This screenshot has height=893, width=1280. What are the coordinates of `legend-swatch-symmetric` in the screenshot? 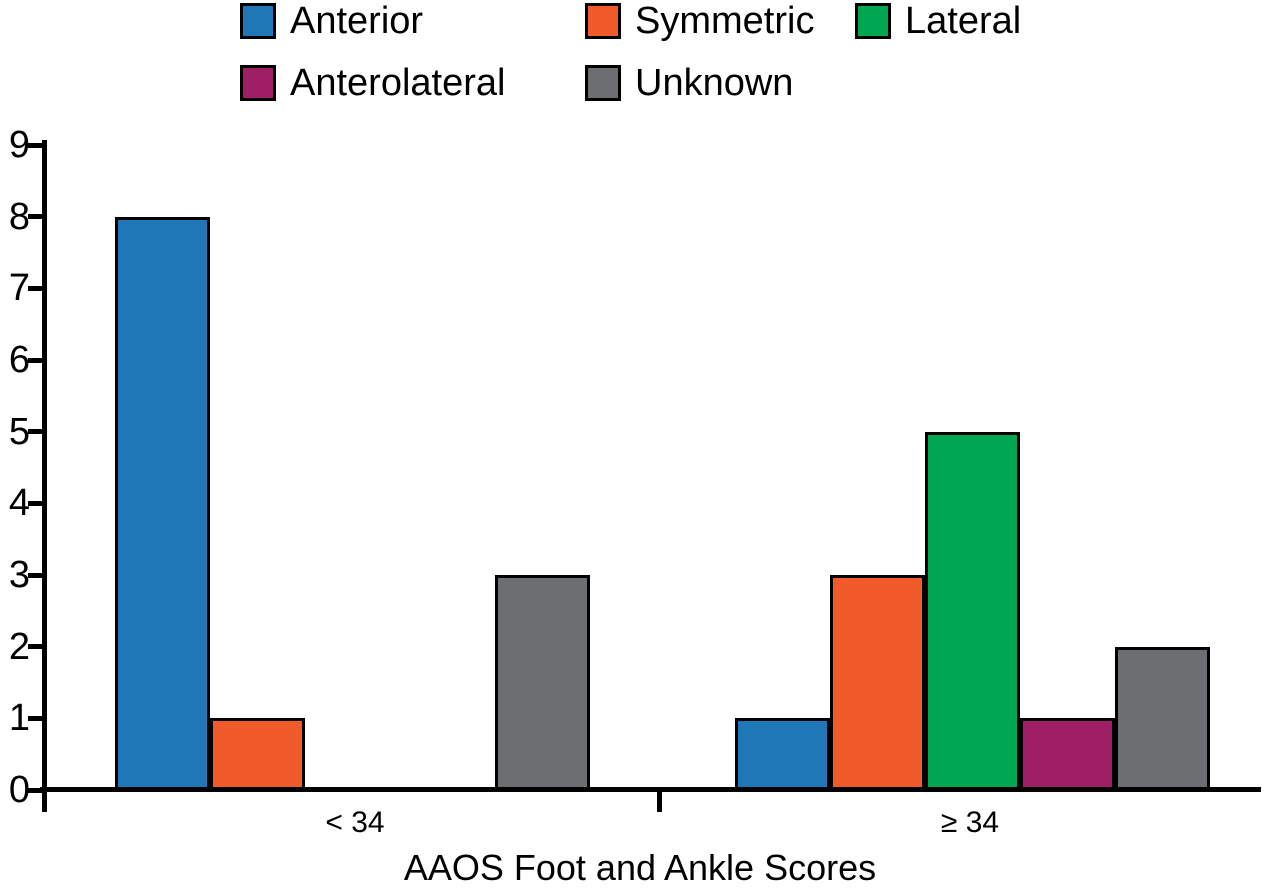 It's located at (603, 21).